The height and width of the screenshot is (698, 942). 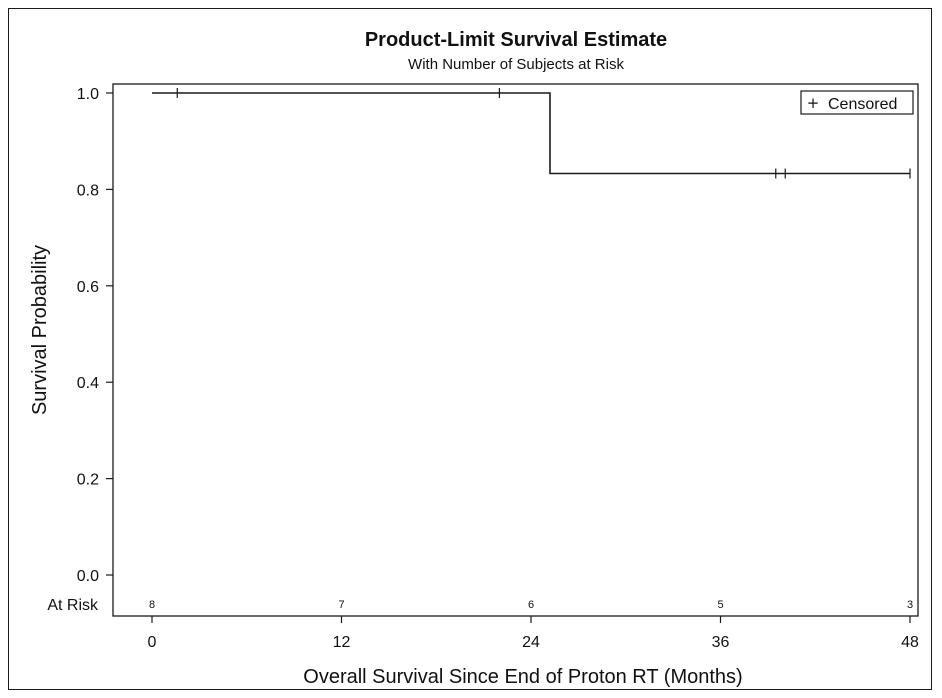 What do you see at coordinates (73, 605) in the screenshot?
I see `at-risk-label: At Risk` at bounding box center [73, 605].